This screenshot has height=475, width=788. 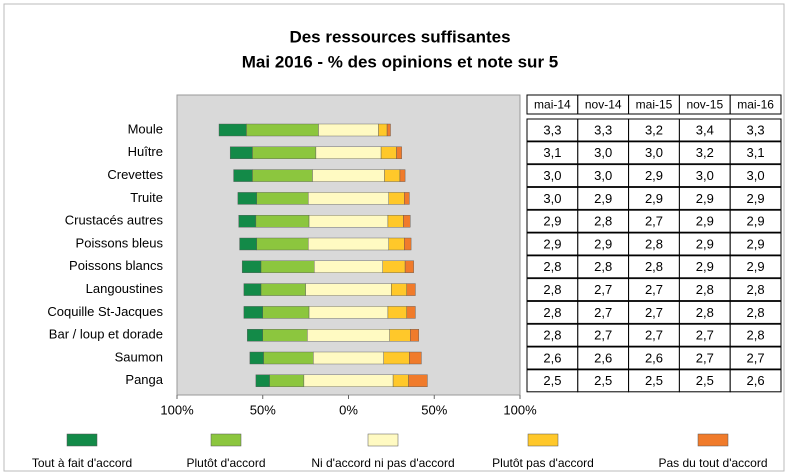 I want to click on table-header: mai-14, so click(x=552, y=105).